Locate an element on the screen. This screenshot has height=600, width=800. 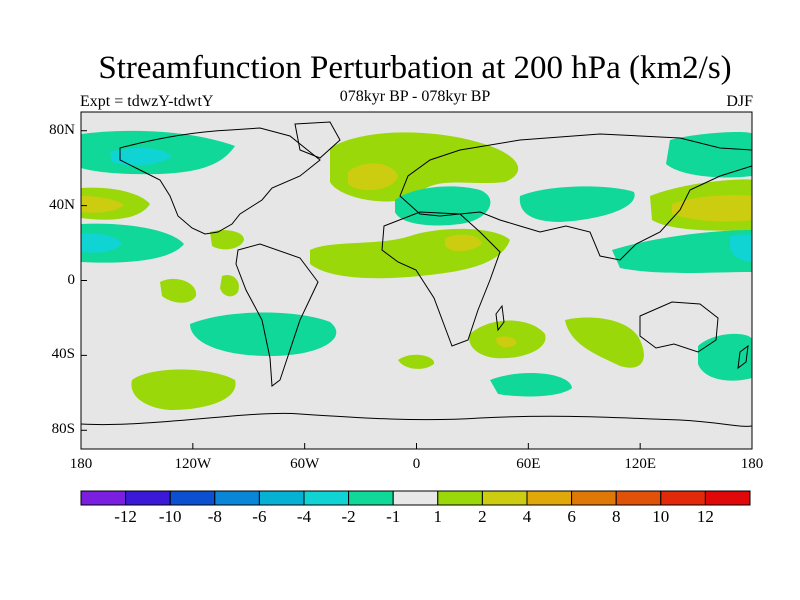
colorbar-label: -1 is located at coordinates (393, 516).